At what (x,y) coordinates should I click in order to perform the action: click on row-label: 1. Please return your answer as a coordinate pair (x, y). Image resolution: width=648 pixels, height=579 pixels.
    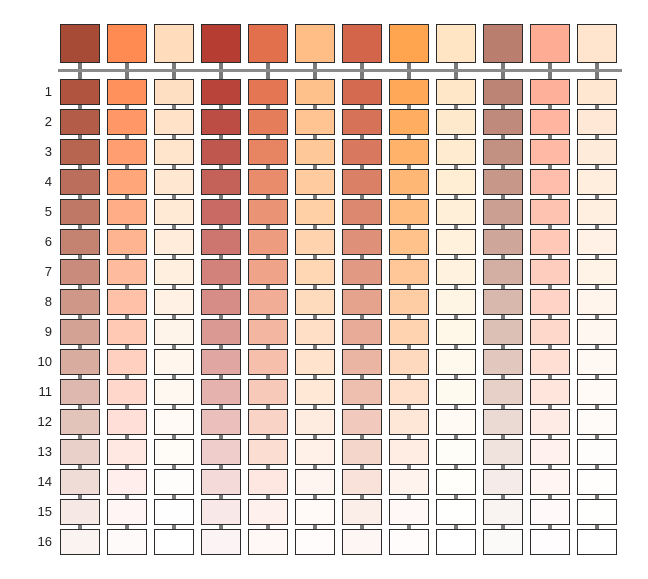
    Looking at the image, I should click on (48, 91).